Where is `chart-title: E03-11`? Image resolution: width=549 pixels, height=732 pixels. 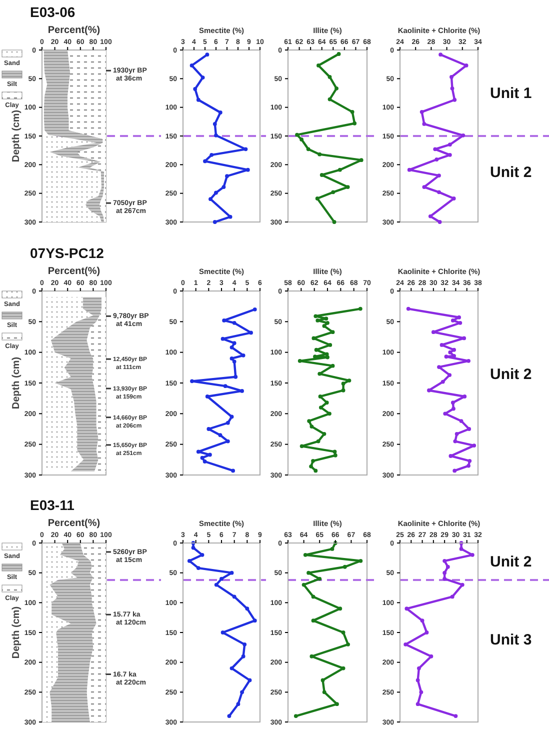
chart-title: E03-11 is located at coordinates (52, 505).